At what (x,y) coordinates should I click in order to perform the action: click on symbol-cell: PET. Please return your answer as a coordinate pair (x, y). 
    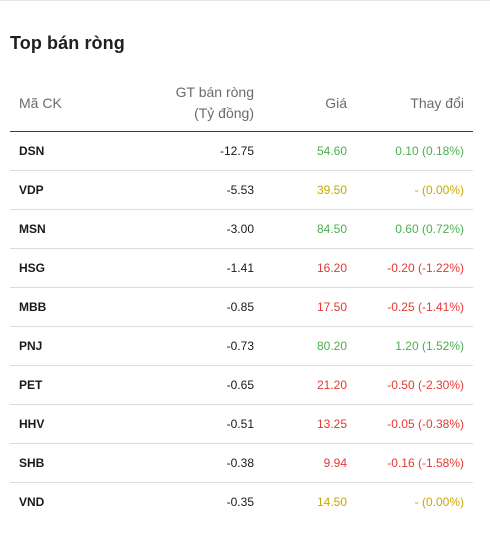
    Looking at the image, I should click on (72, 385).